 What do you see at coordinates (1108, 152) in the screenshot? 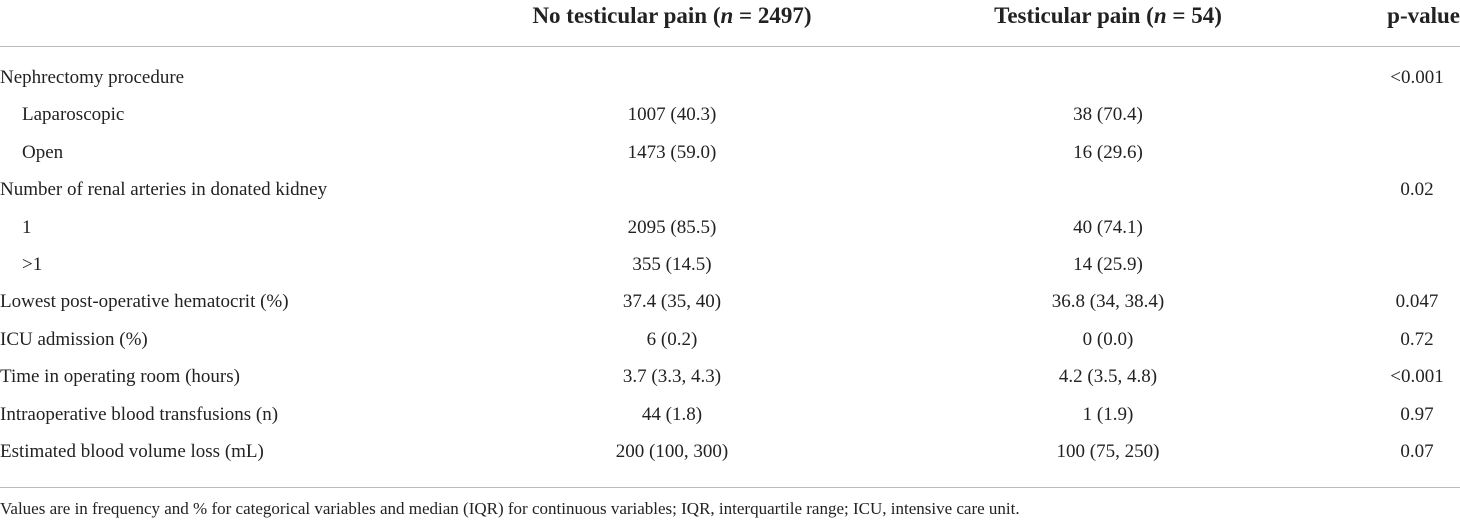
I see `cell-value: 16 (29.6)` at bounding box center [1108, 152].